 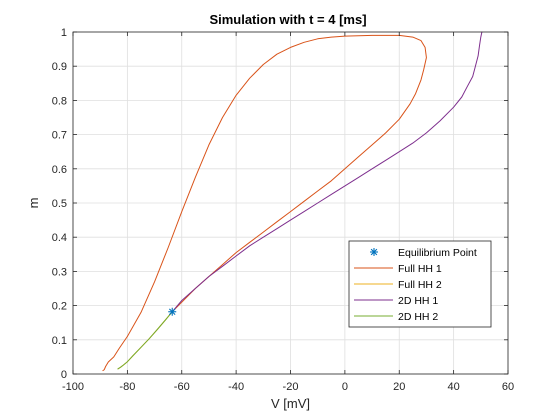 I want to click on y-tick-label: 0.7, so click(x=59, y=136).